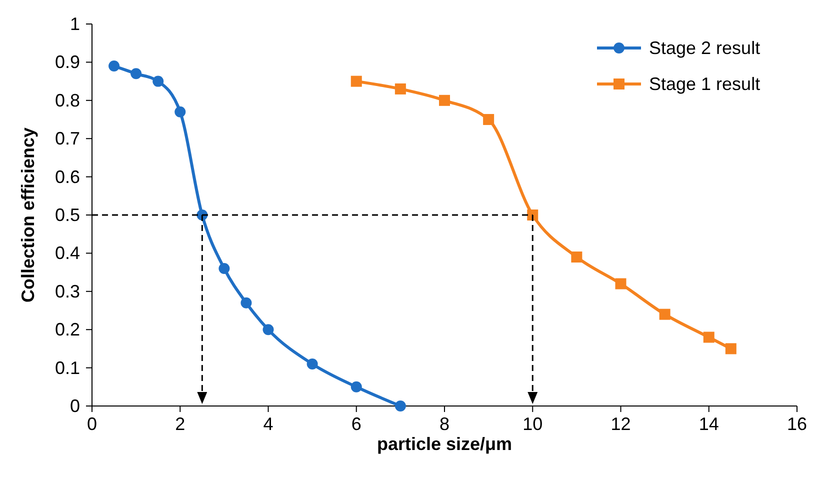  What do you see at coordinates (620, 424) in the screenshot?
I see `x-tick-label: 12` at bounding box center [620, 424].